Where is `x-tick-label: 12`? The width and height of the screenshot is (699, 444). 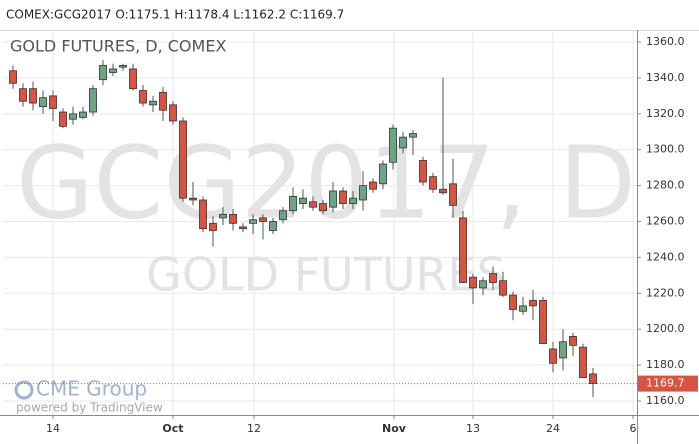 x-tick-label: 12 is located at coordinates (254, 428).